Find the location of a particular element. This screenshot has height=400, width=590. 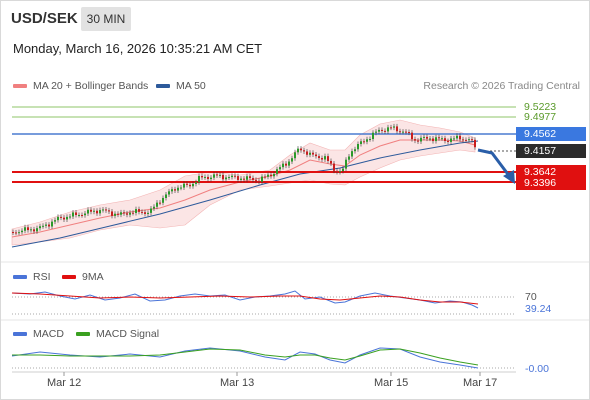

rsi-ma-swatch is located at coordinates (69, 277).